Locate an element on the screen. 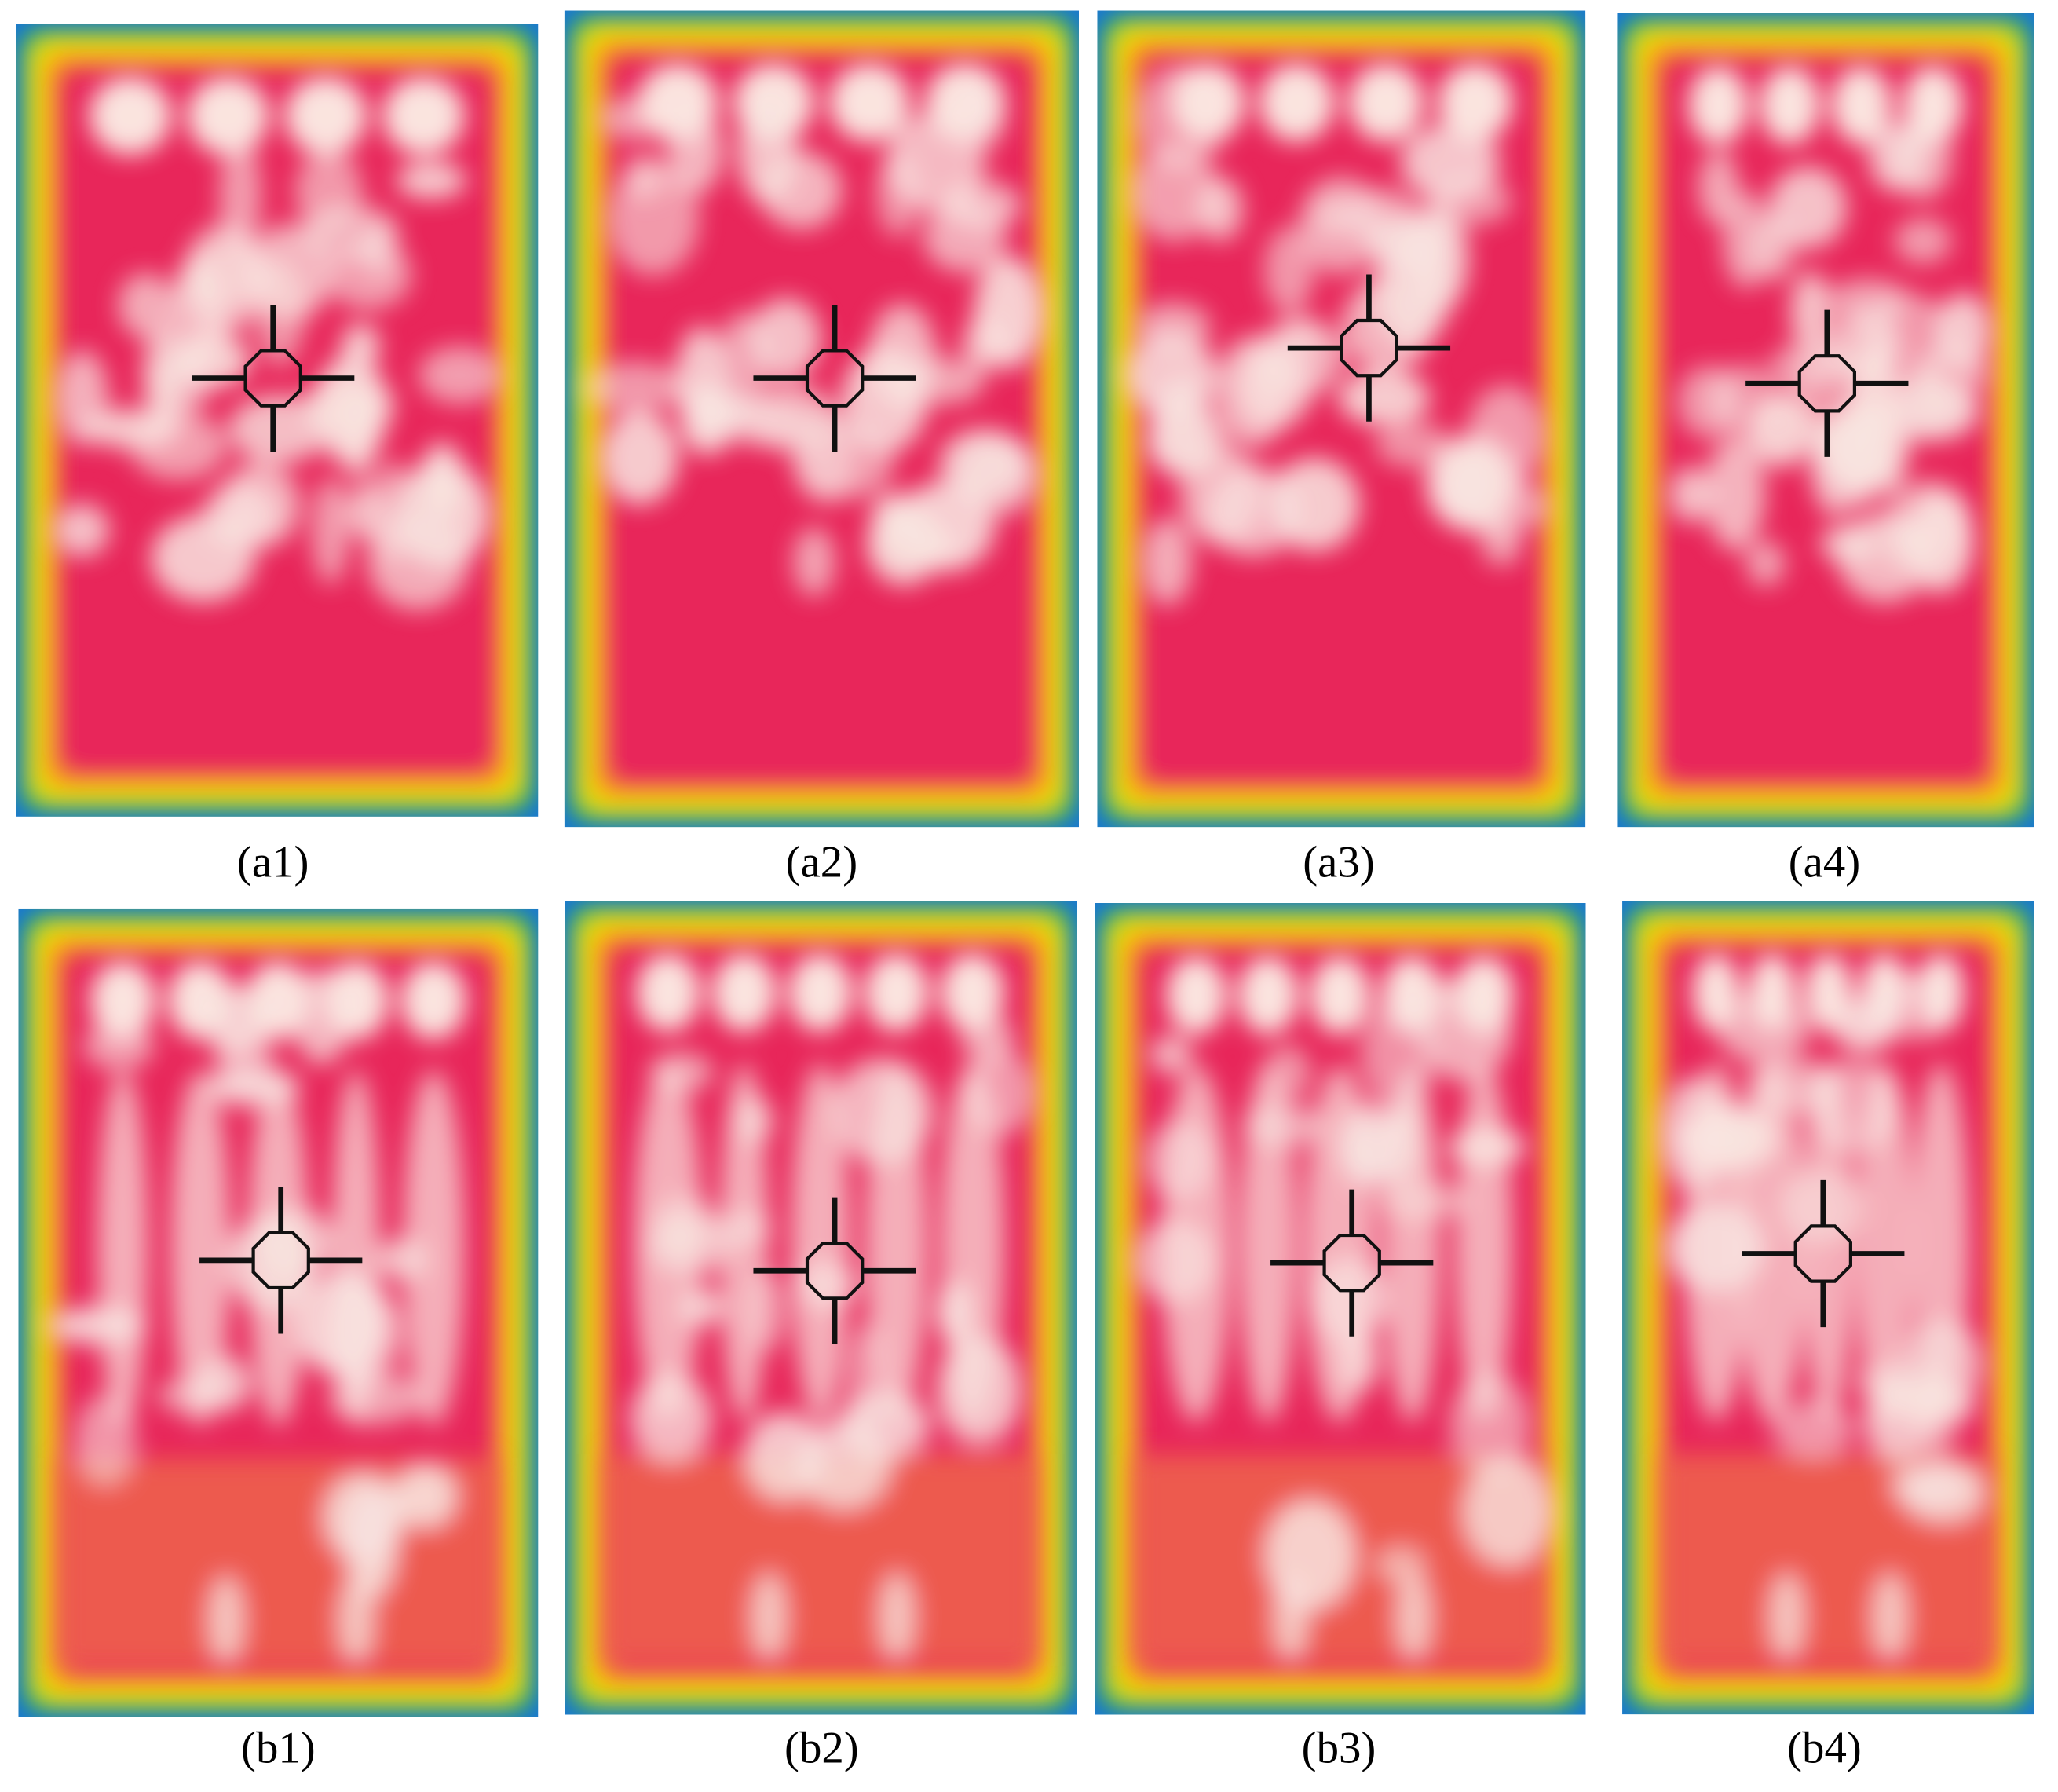  panel-label: (a3) is located at coordinates (1339, 862).